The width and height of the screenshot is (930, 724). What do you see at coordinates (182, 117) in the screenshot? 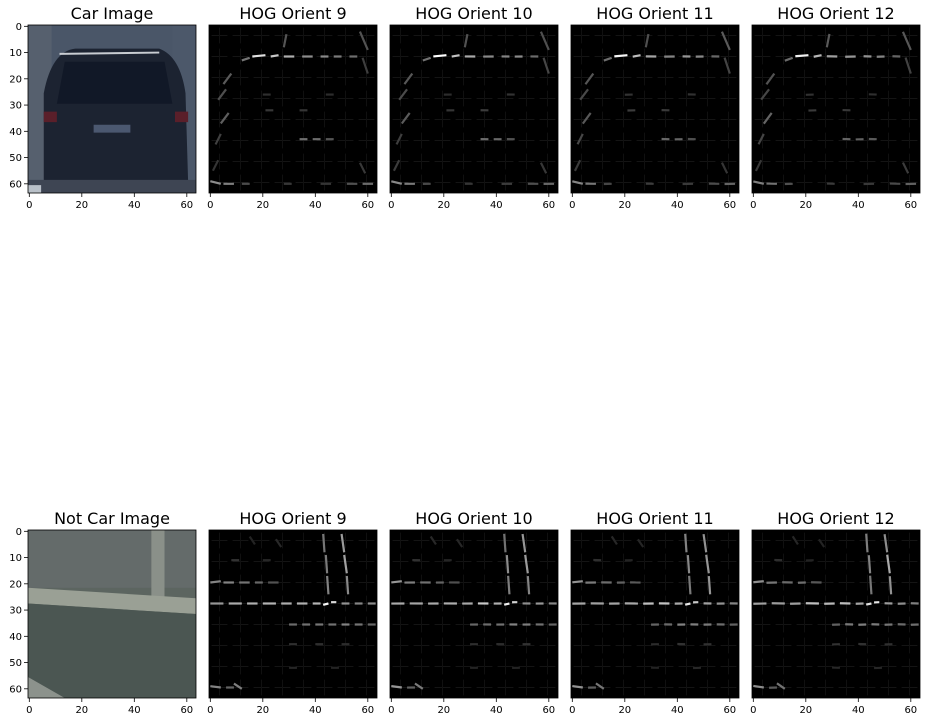
I see `photo-right-taillight` at bounding box center [182, 117].